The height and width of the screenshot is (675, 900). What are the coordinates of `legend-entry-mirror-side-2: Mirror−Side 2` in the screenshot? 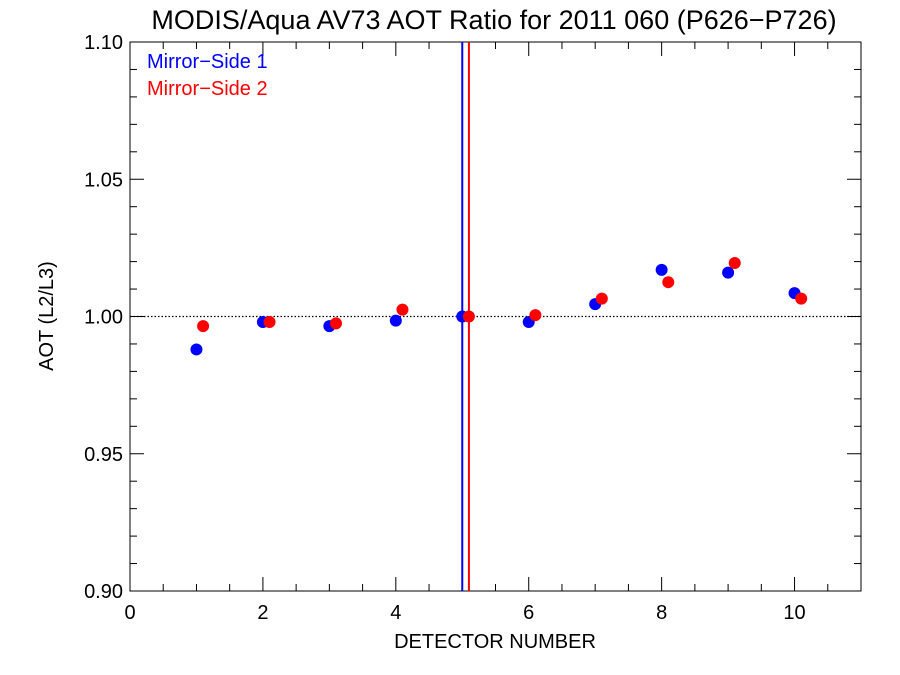 It's located at (207, 89).